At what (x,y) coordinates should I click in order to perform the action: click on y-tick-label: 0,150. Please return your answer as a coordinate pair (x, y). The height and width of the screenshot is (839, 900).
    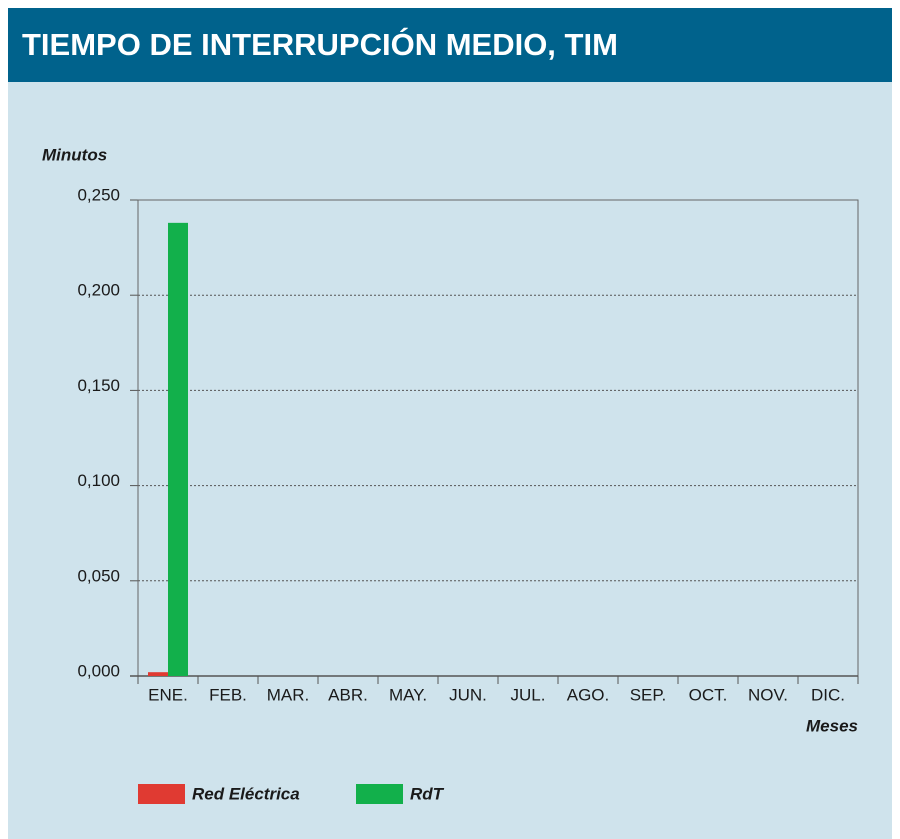
    Looking at the image, I should click on (98, 385).